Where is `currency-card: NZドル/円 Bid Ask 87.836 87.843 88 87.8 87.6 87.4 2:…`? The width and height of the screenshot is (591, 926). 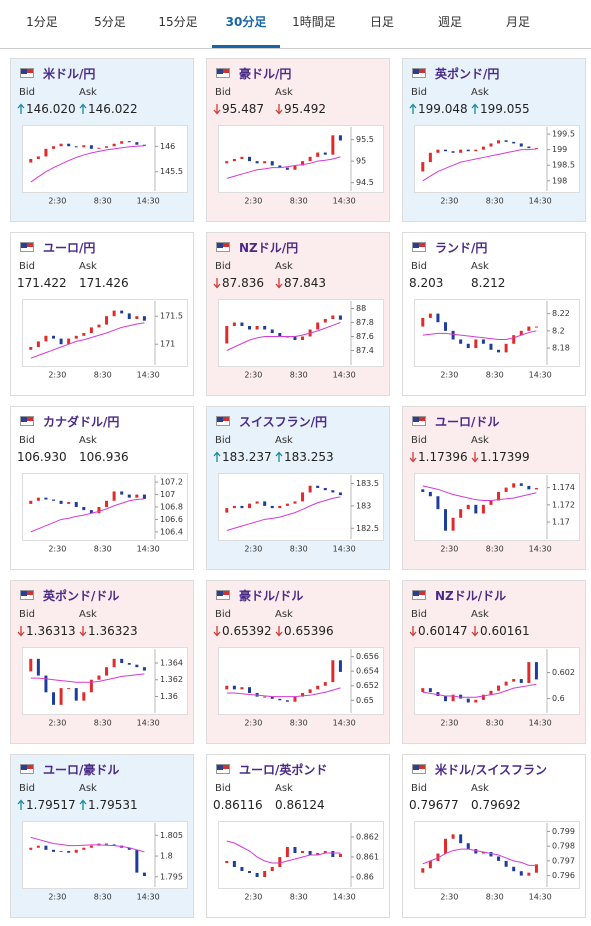
currency-card: NZドル/円 Bid Ask 87.836 87.843 88 87.8 87.6 87.4 2:… is located at coordinates (298, 314).